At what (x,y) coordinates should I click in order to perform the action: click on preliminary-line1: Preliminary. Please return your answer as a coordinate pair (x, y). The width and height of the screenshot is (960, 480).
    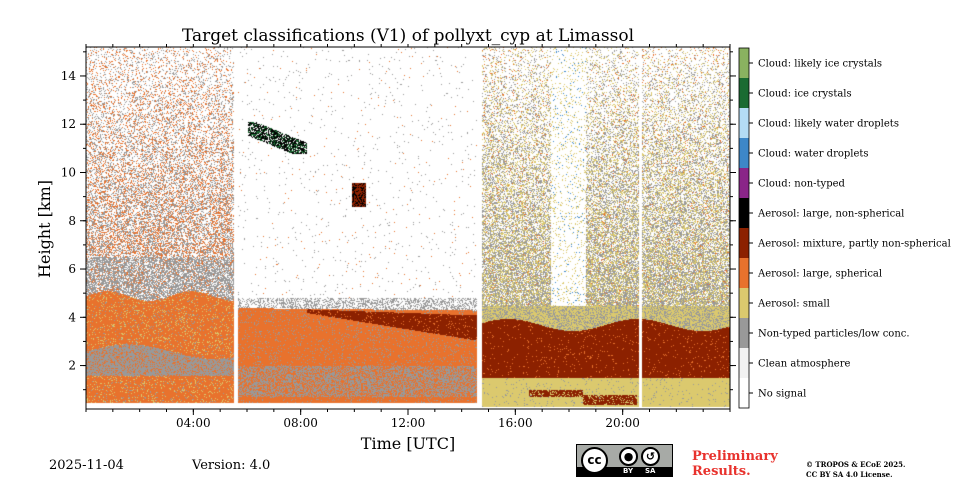
    Looking at the image, I should click on (735, 456).